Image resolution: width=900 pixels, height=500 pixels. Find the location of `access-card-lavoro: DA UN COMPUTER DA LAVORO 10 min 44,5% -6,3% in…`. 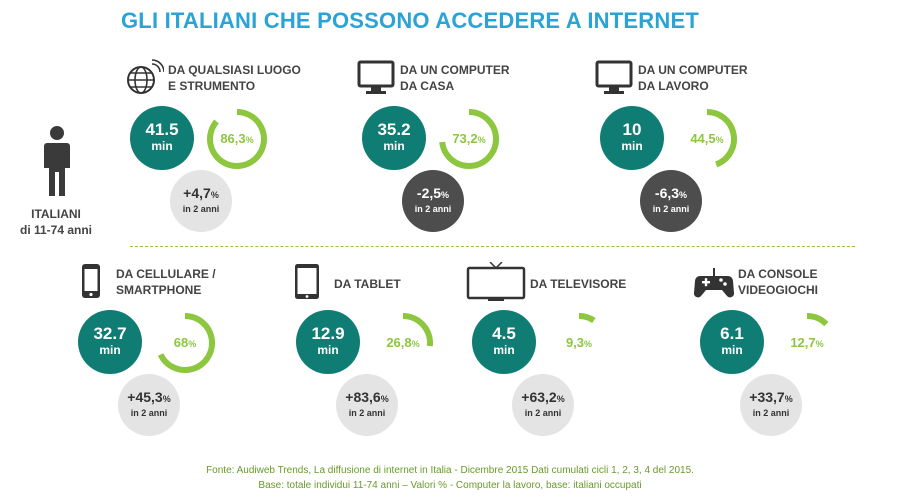

access-card-lavoro: DA UN COMPUTER DA LAVORO 10 min 44,5% -6,3% in… is located at coordinates (694, 158).